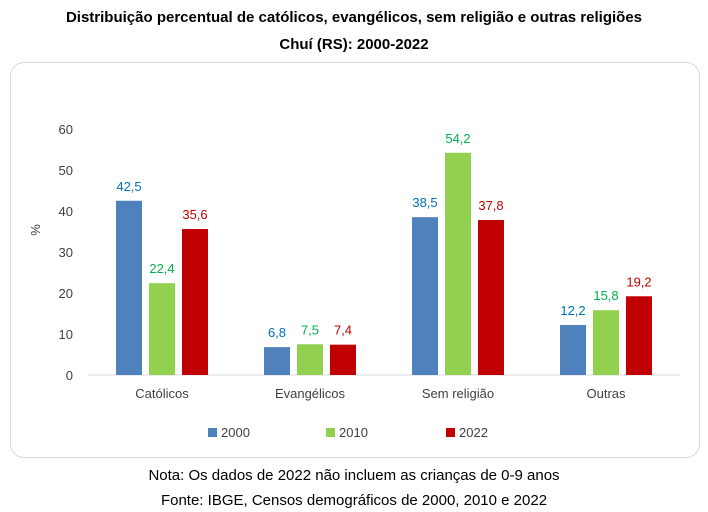 Image resolution: width=708 pixels, height=512 pixels. What do you see at coordinates (162, 393) in the screenshot?
I see `x-tick-label: Católicos` at bounding box center [162, 393].